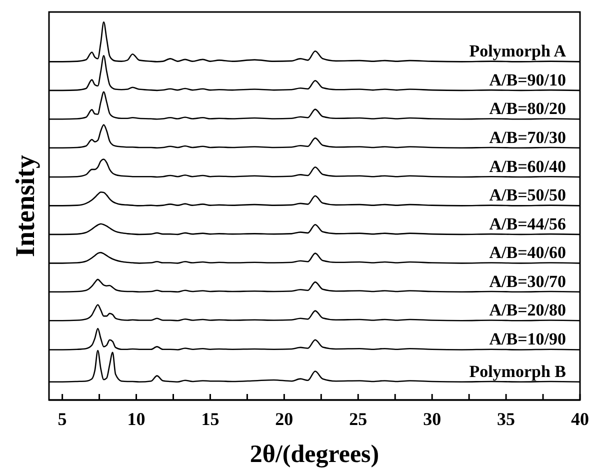 The width and height of the screenshot is (593, 471). What do you see at coordinates (527, 195) in the screenshot?
I see `series-label: A/B=50/50` at bounding box center [527, 195].